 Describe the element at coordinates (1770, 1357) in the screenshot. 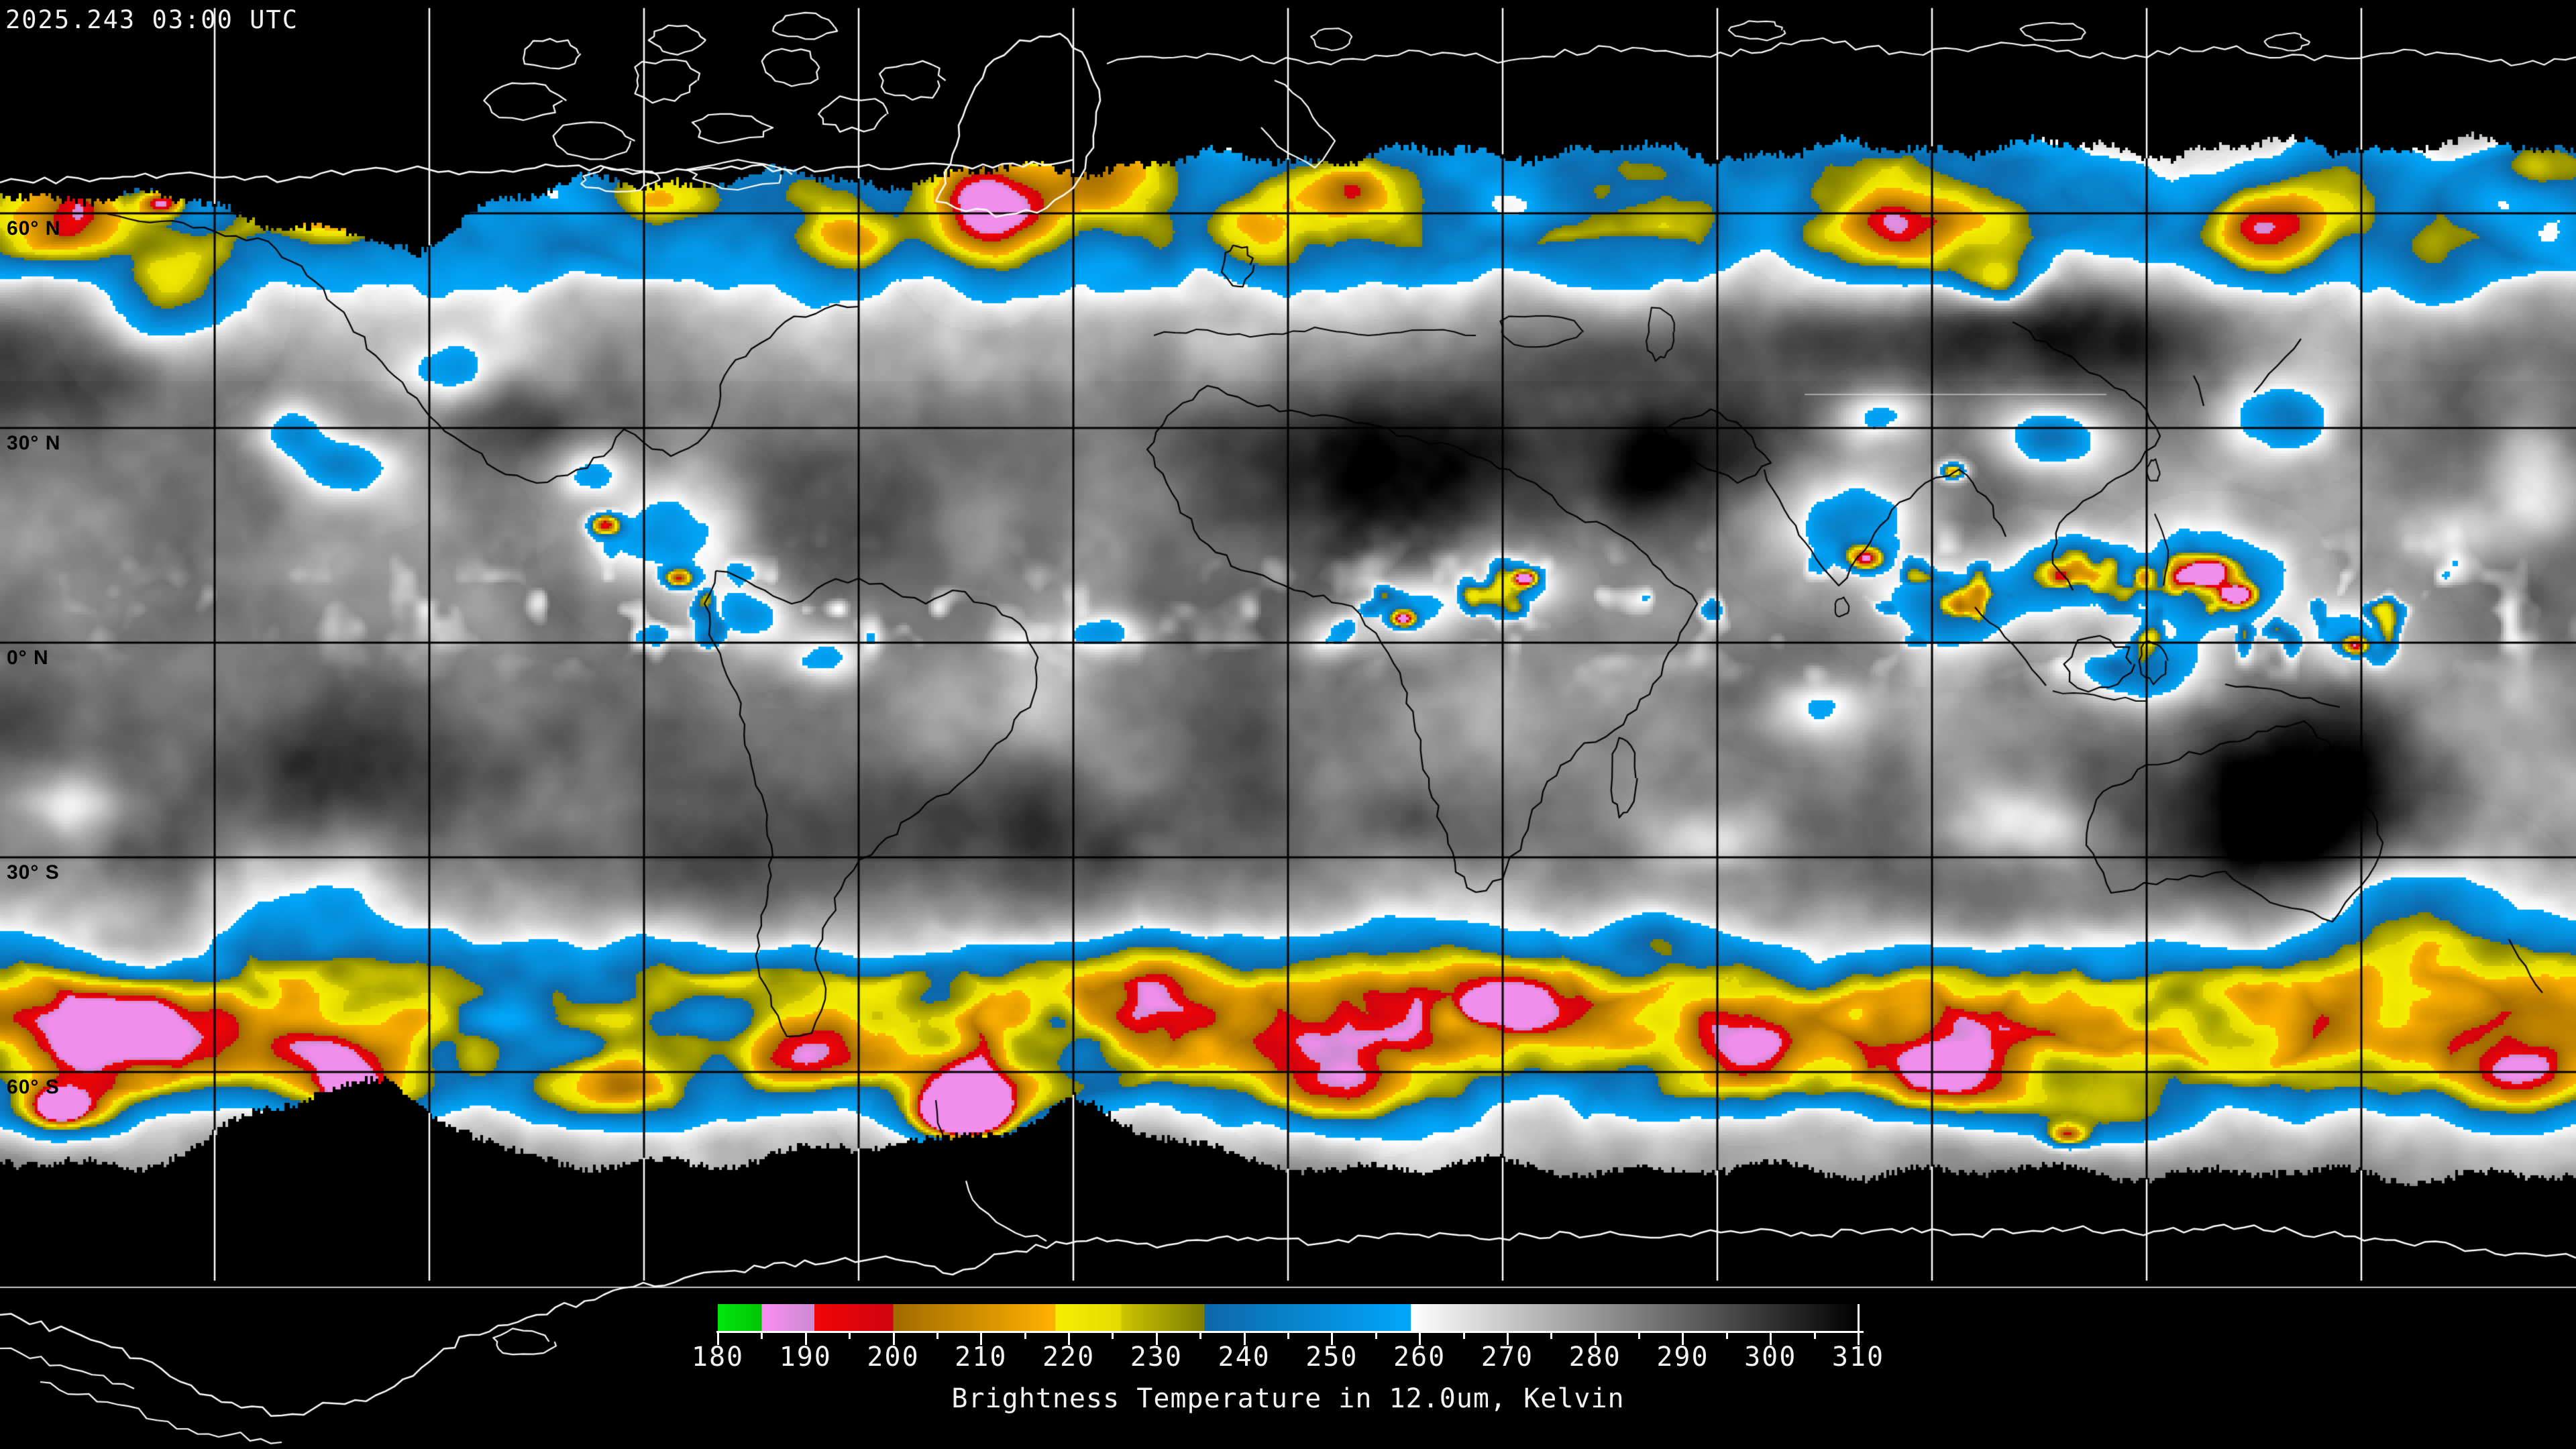

I see `colorbar-tick-label: 300` at that location.